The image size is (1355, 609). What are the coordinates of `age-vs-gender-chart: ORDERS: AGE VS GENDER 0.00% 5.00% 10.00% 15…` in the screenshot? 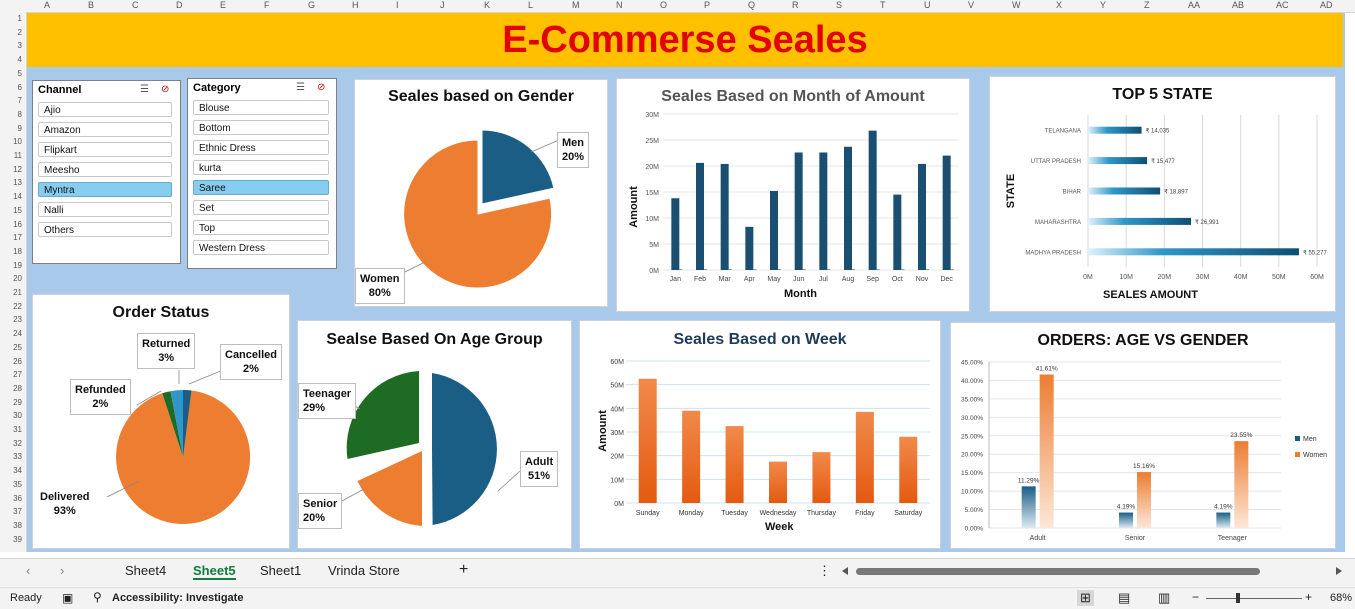 It's located at (1143, 435).